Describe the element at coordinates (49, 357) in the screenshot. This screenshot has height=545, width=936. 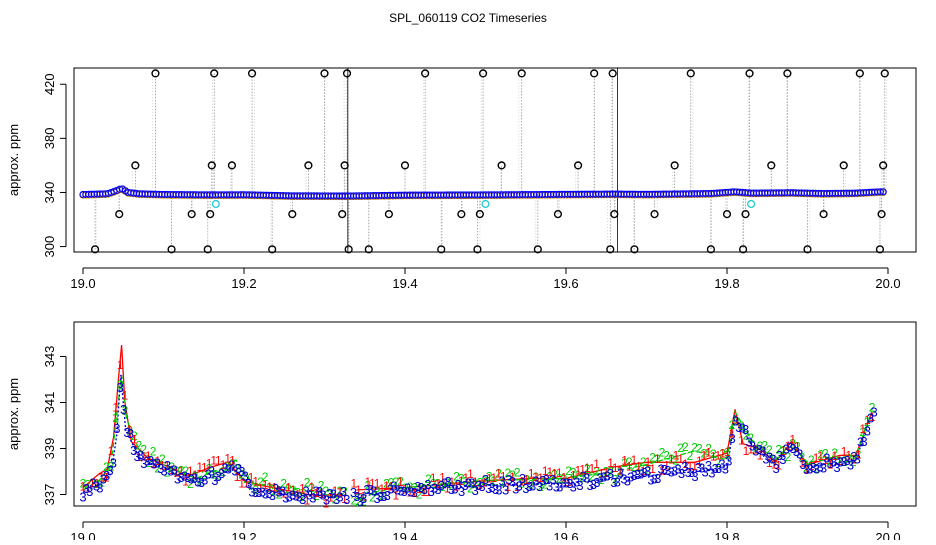
I see `bottom-y-tick-label: 343` at that location.